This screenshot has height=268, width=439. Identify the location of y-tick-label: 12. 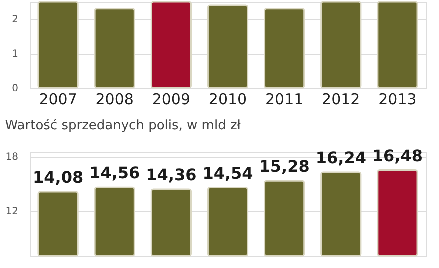
(12, 212).